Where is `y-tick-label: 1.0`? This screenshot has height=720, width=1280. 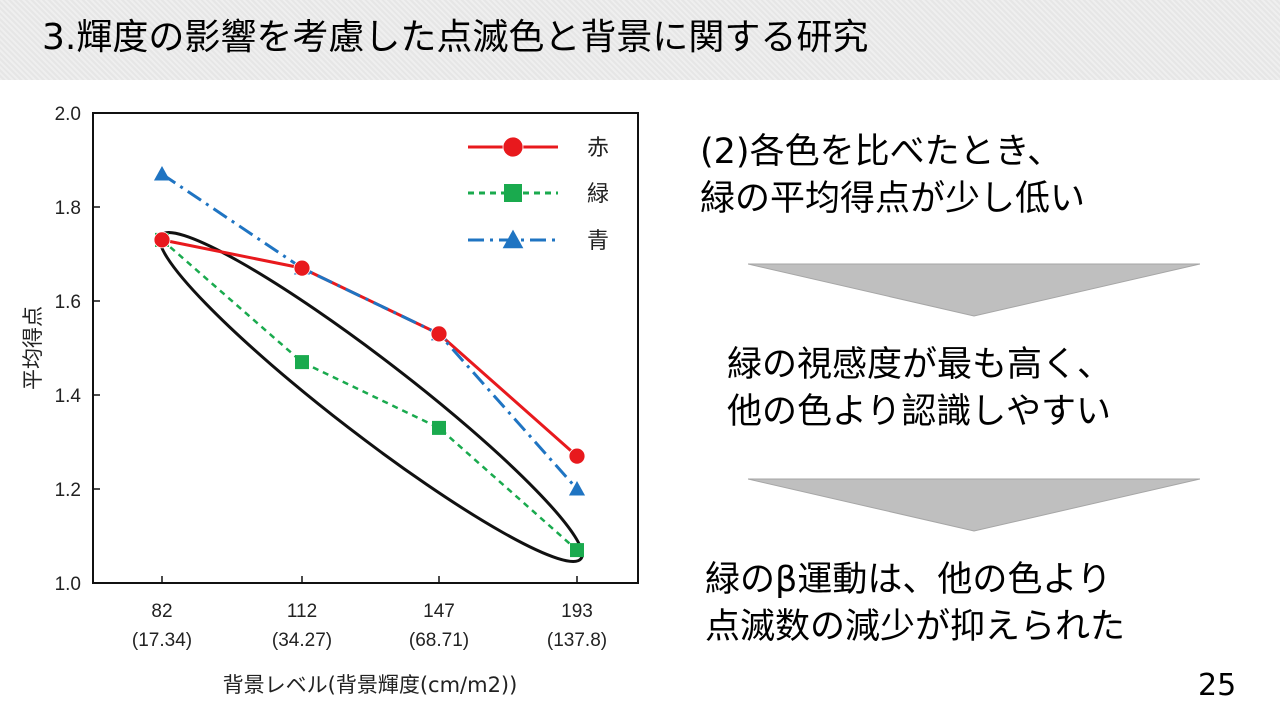
y-tick-label: 1.0 is located at coordinates (68, 584).